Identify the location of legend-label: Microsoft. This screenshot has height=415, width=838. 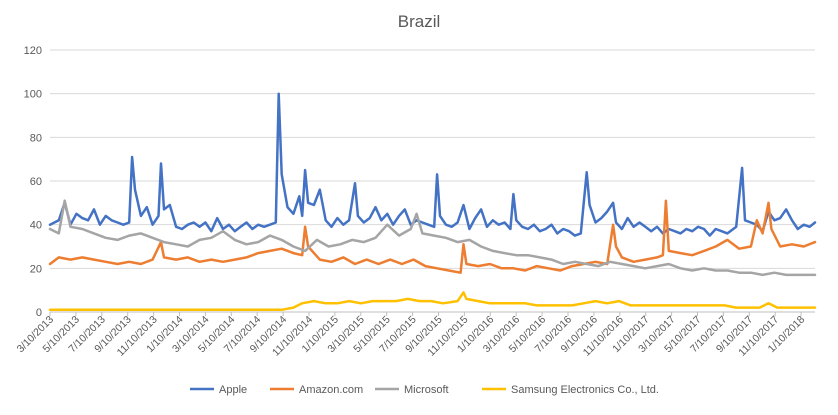
(426, 390).